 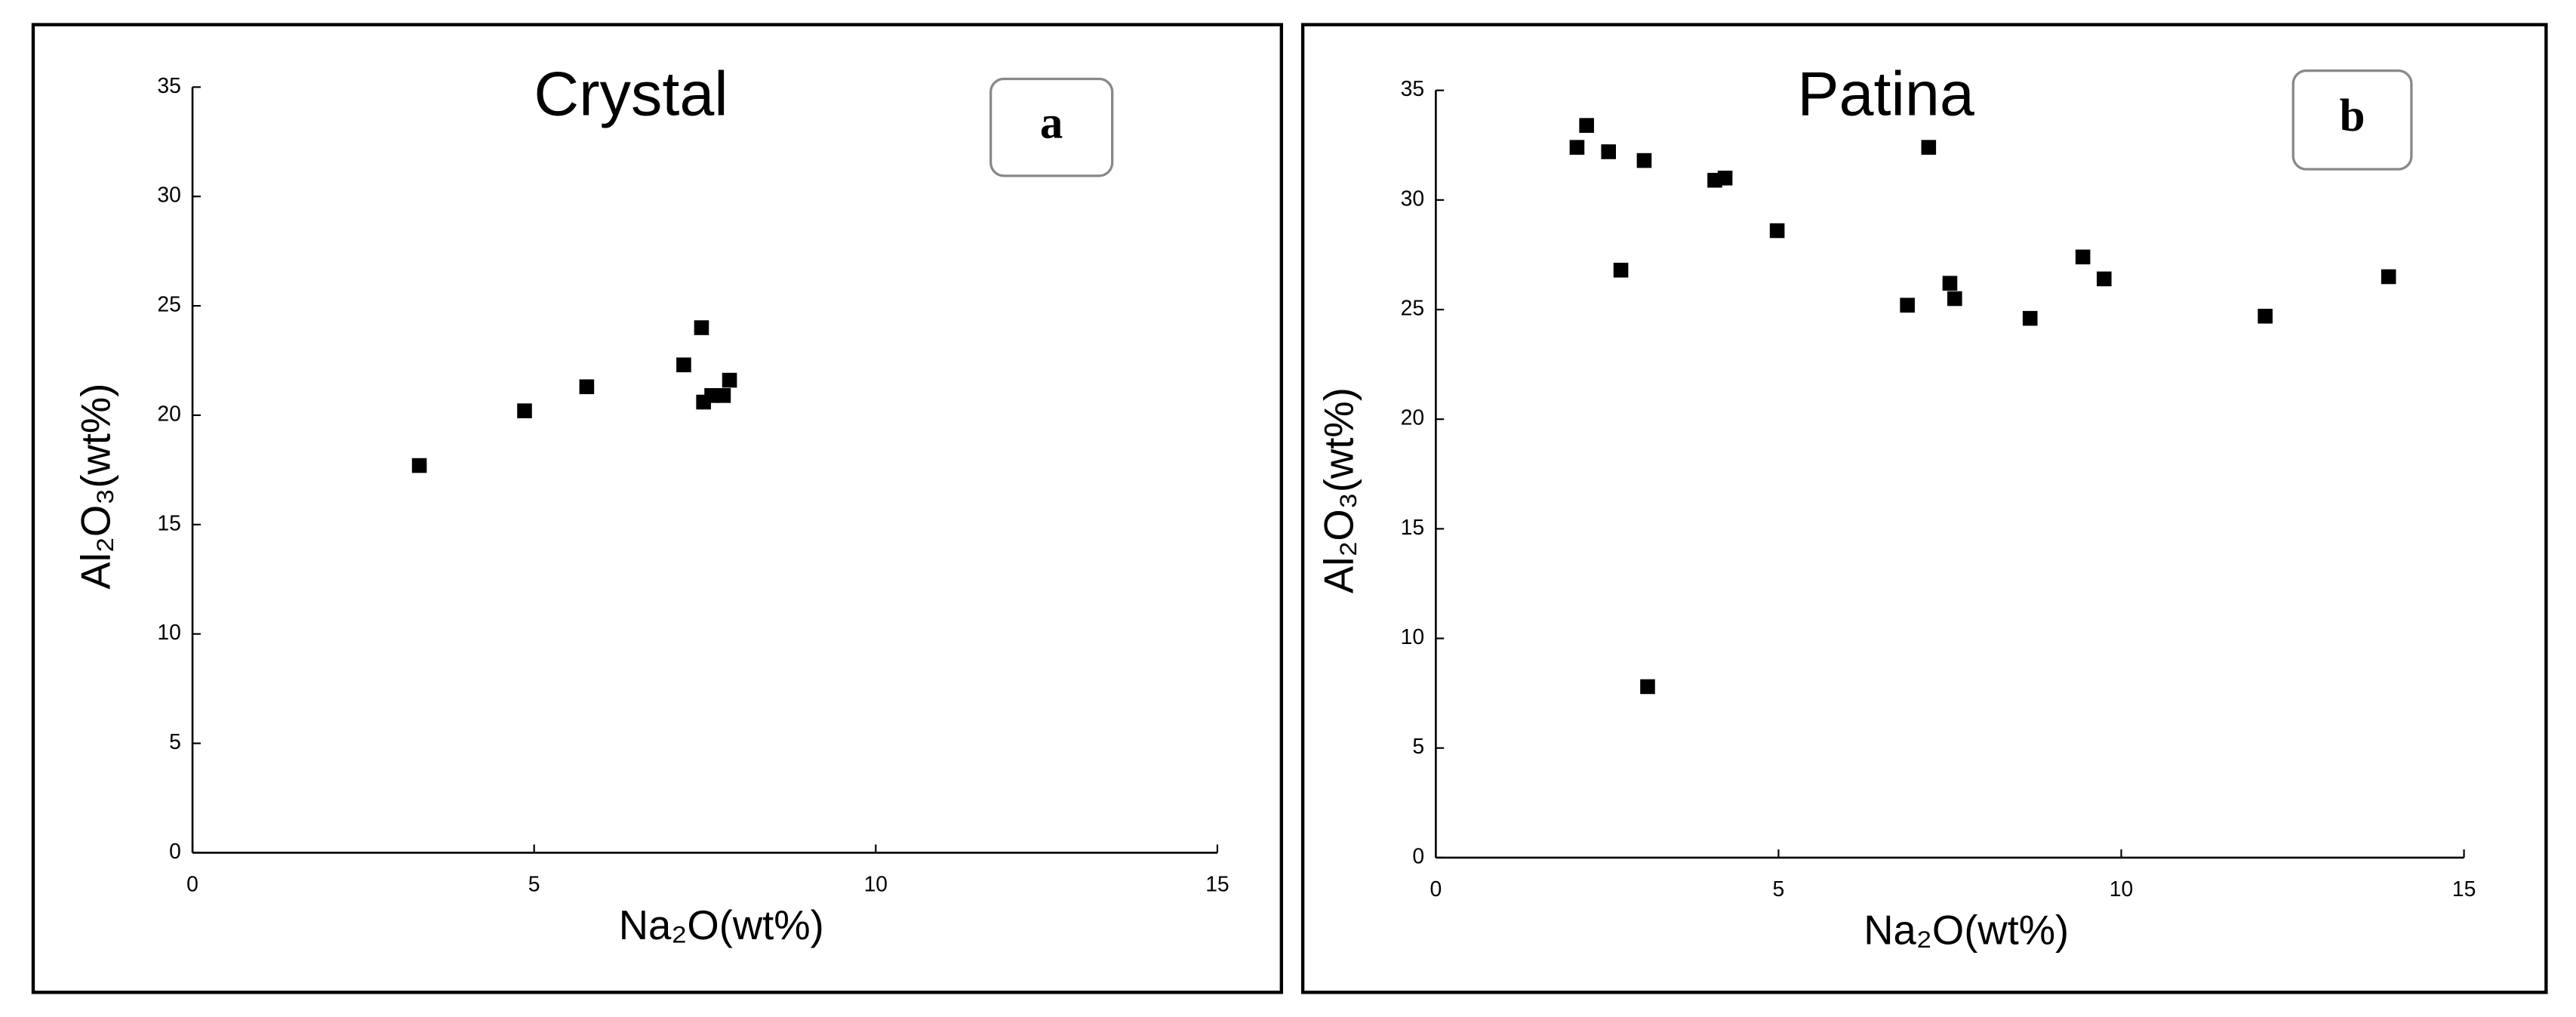 I want to click on annotation: b, so click(x=2352, y=116).